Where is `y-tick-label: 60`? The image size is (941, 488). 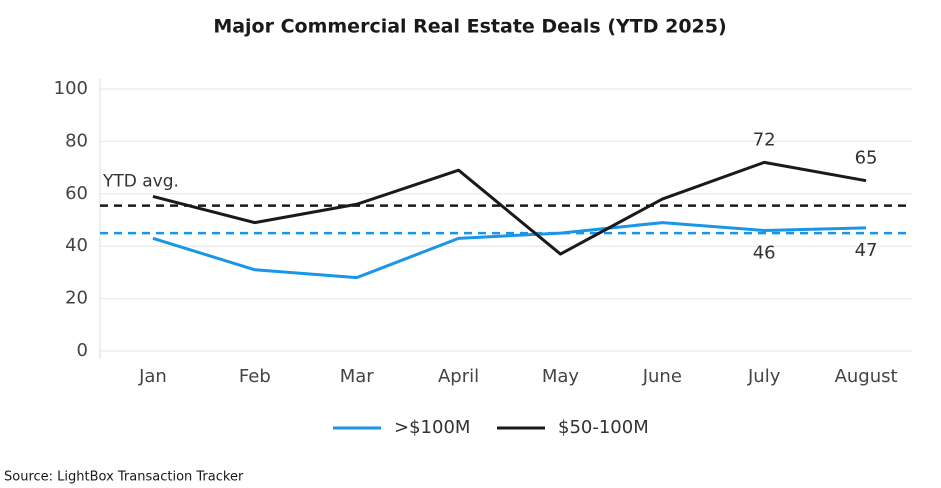 y-tick-label: 60 is located at coordinates (76, 193).